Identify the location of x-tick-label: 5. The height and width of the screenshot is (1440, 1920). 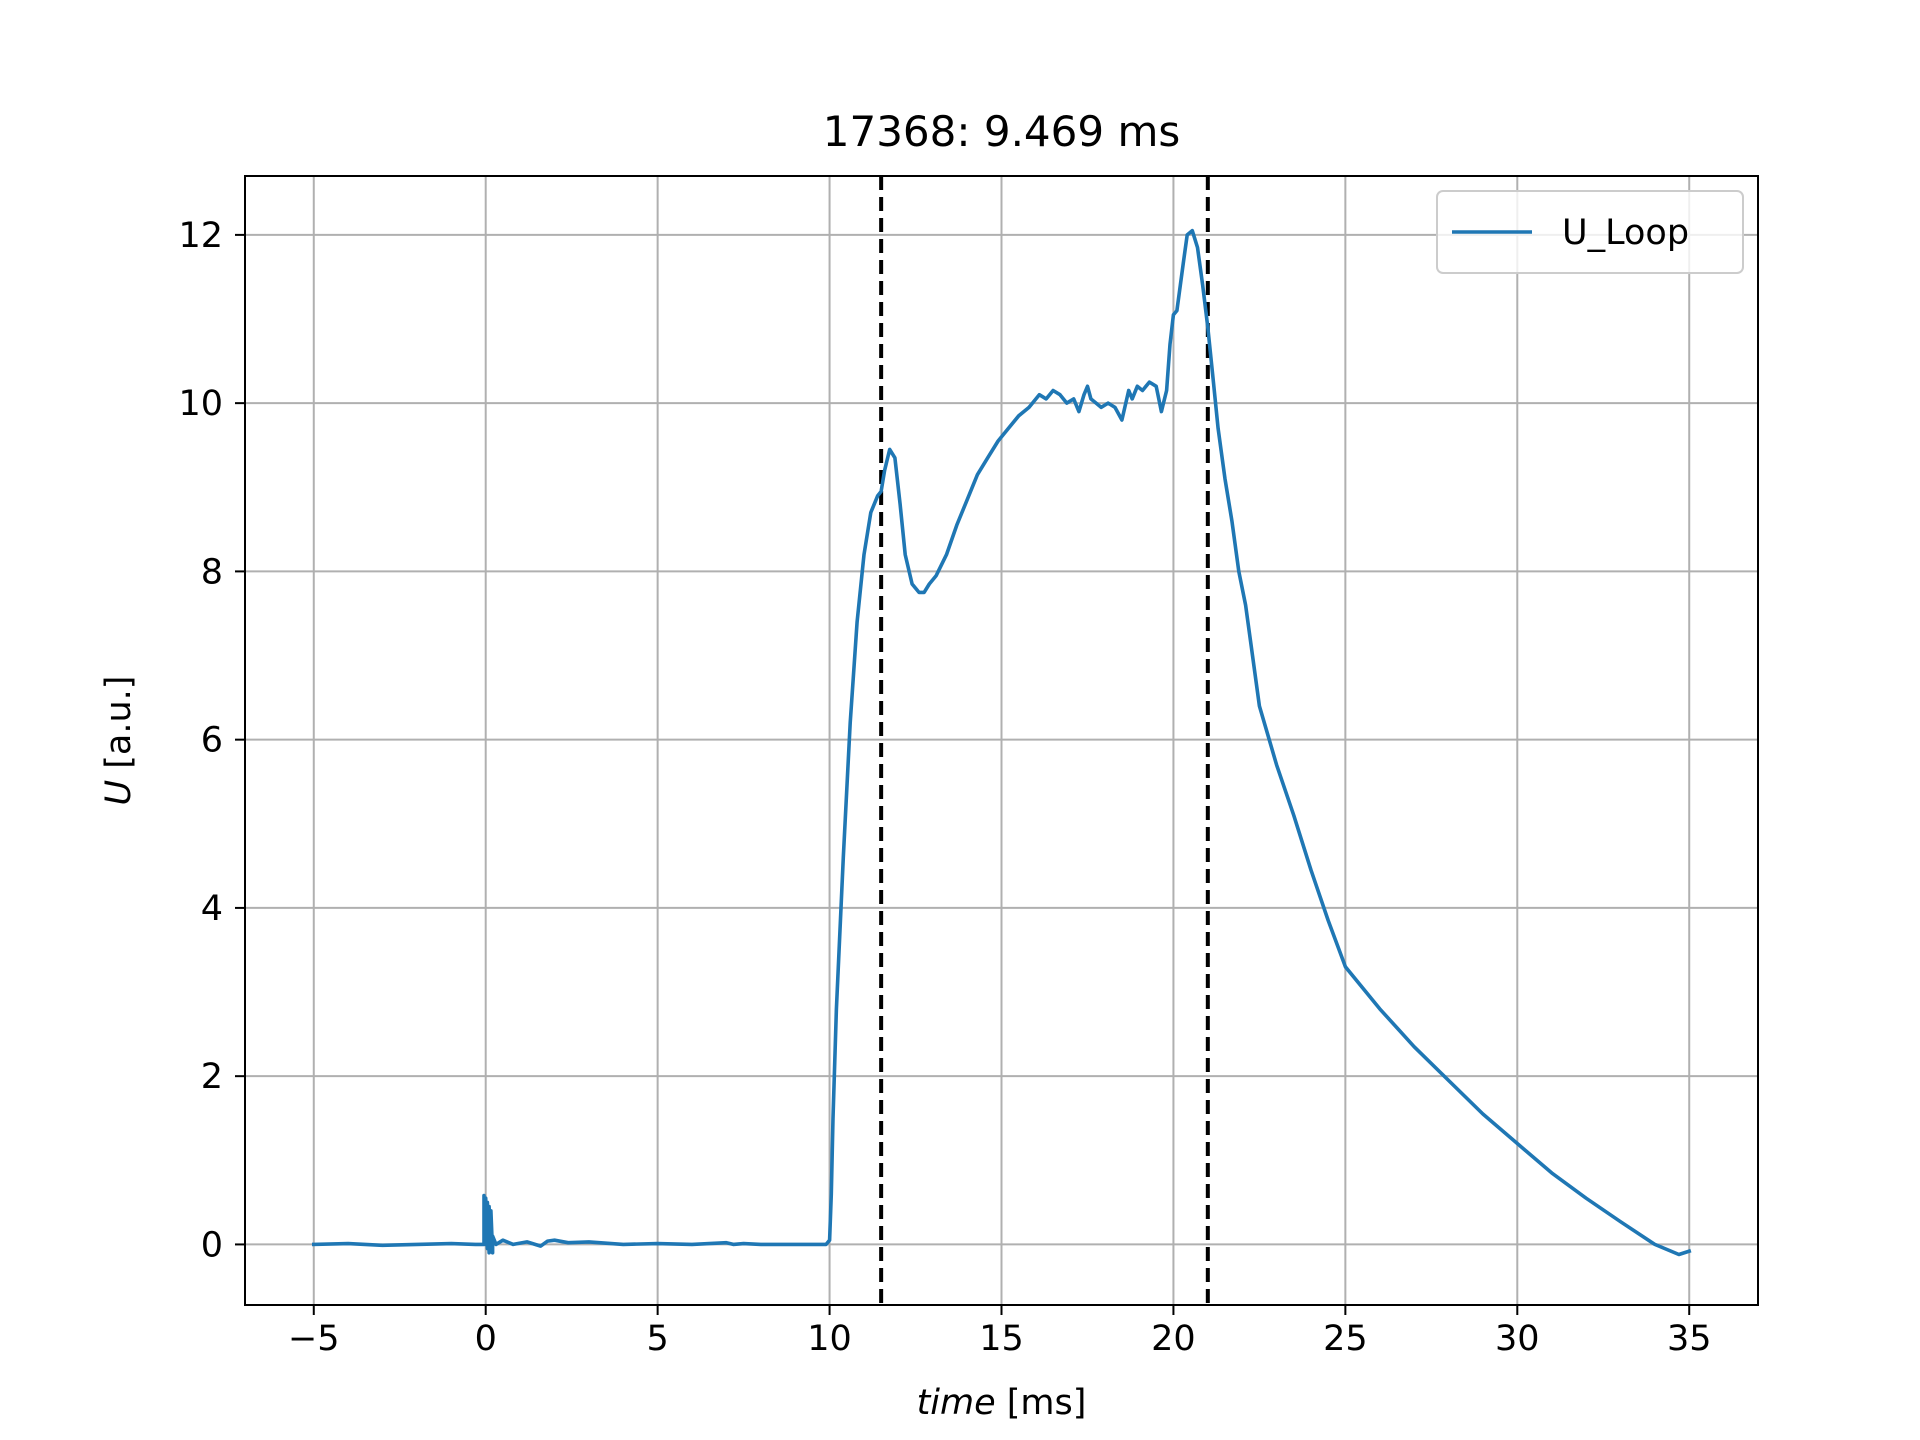
(657, 1339).